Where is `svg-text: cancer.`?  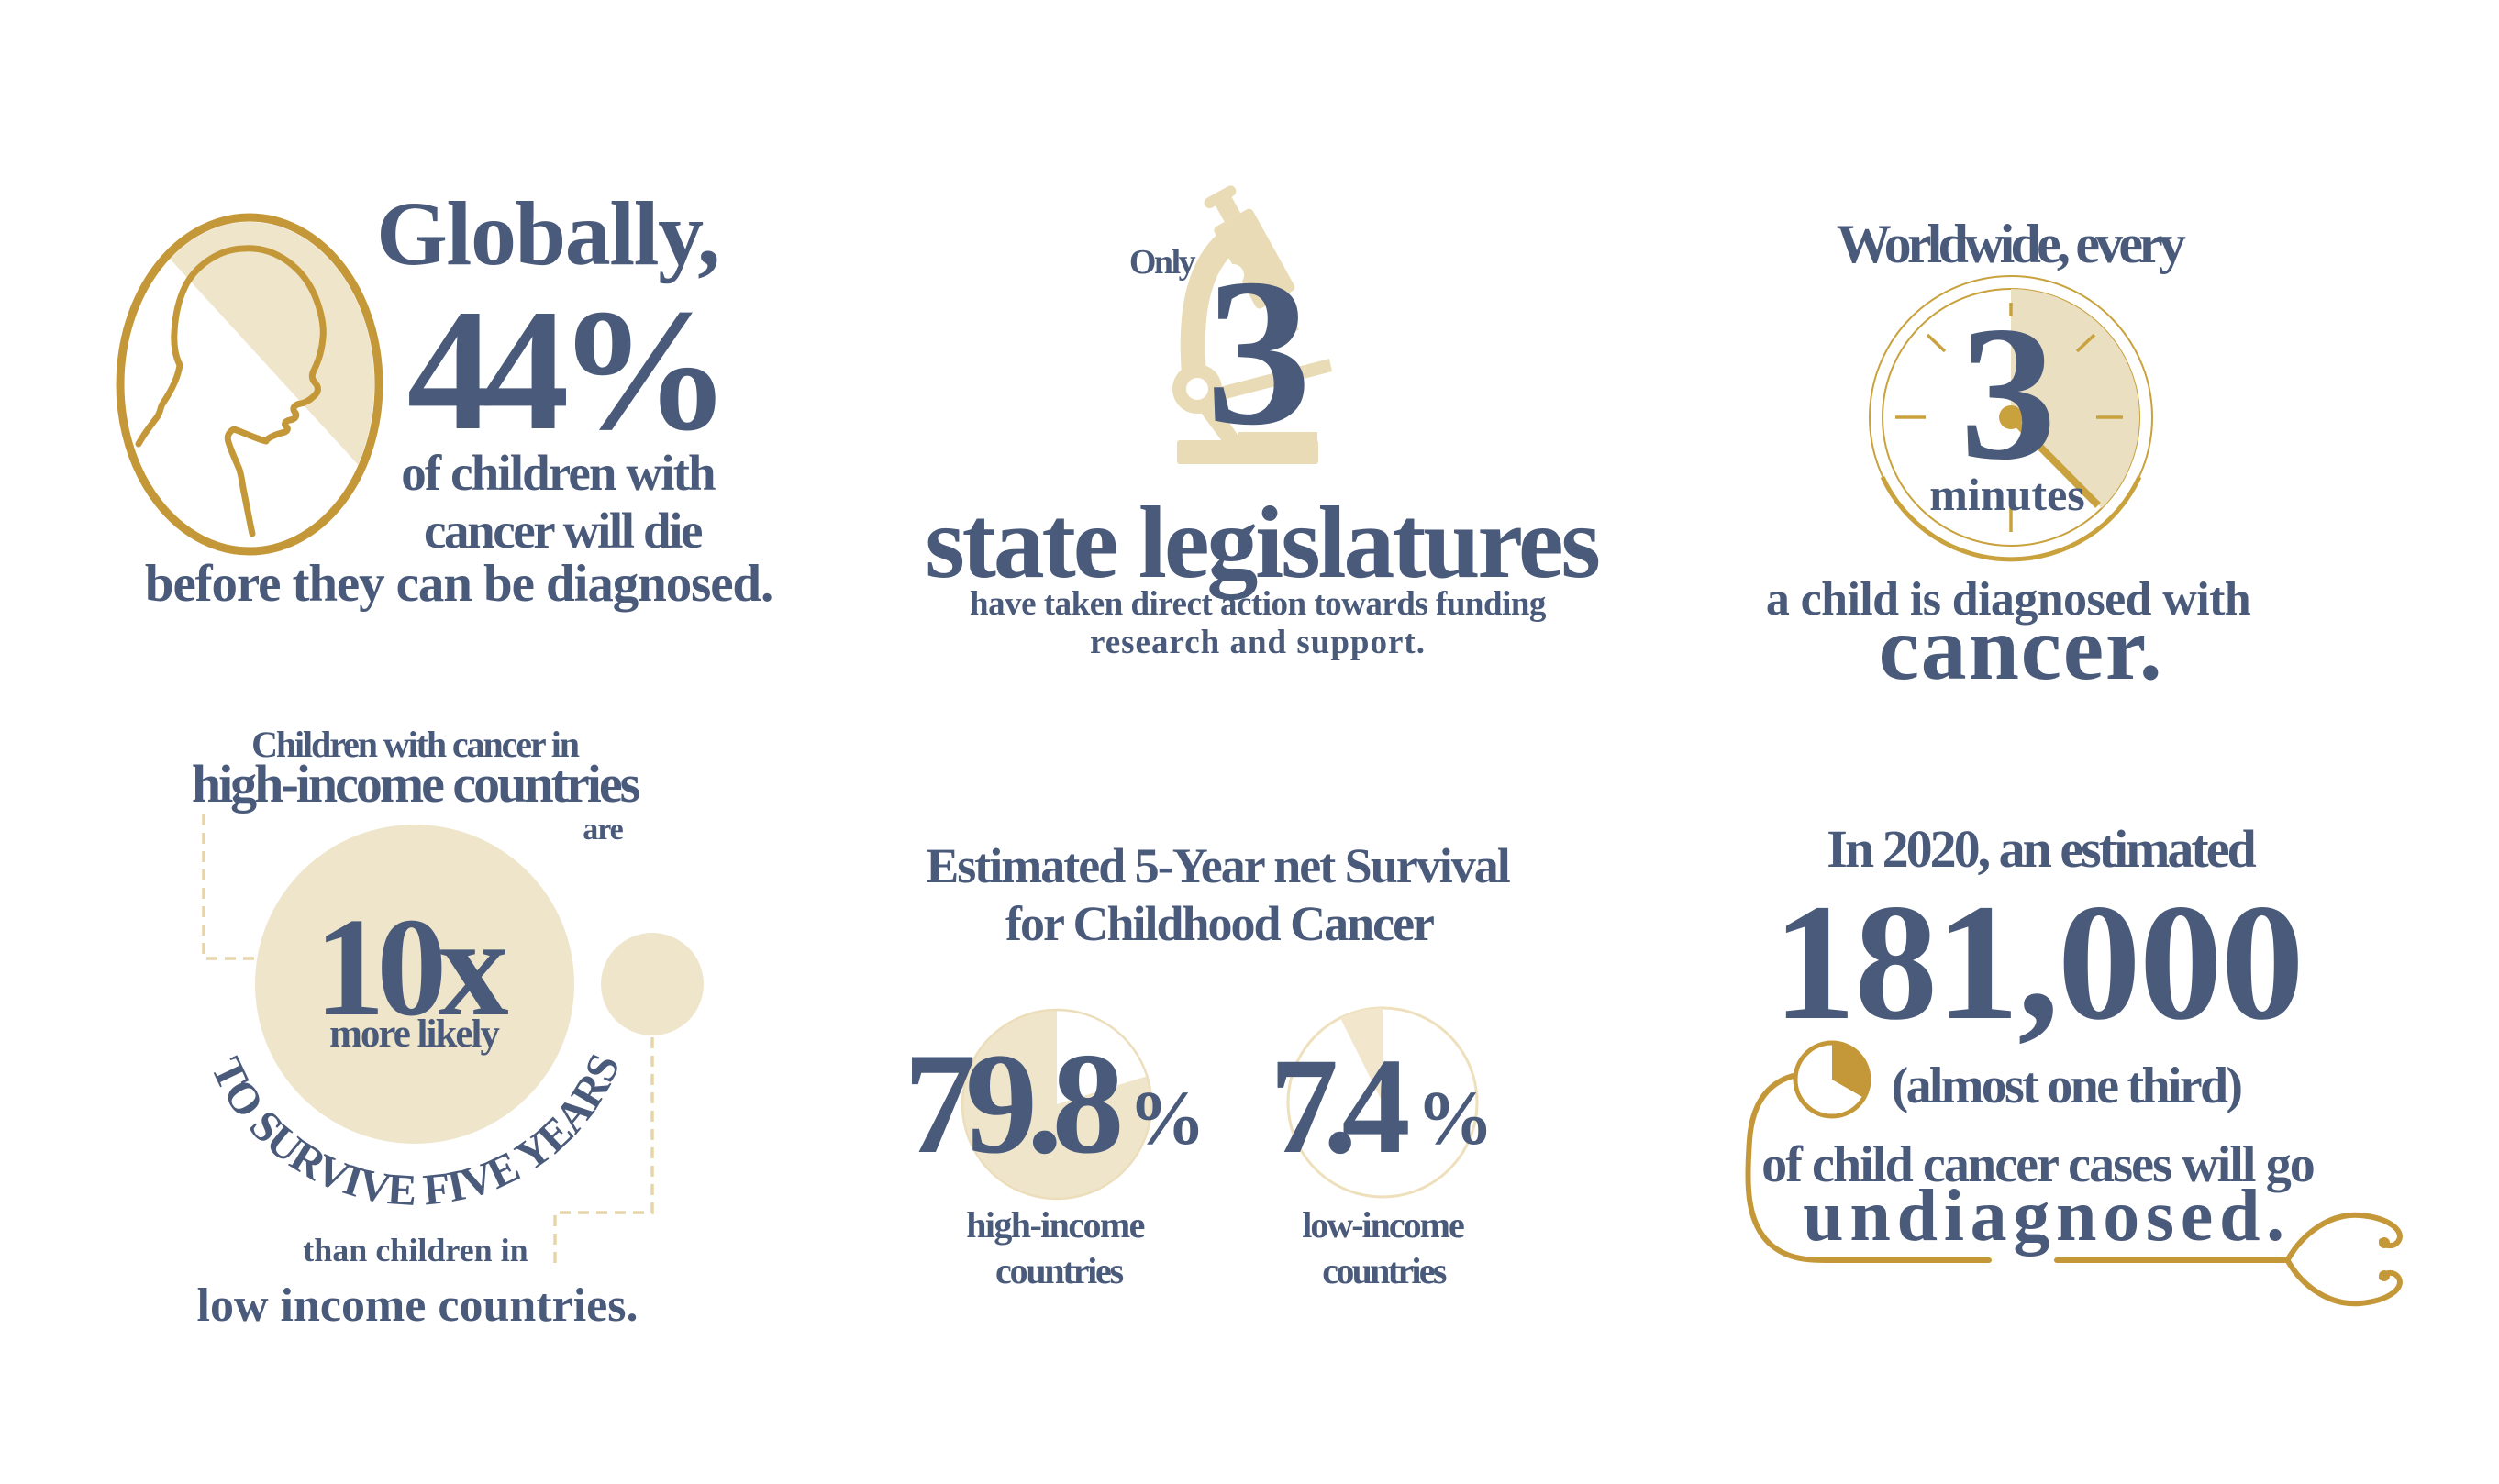 svg-text: cancer. is located at coordinates (2022, 648).